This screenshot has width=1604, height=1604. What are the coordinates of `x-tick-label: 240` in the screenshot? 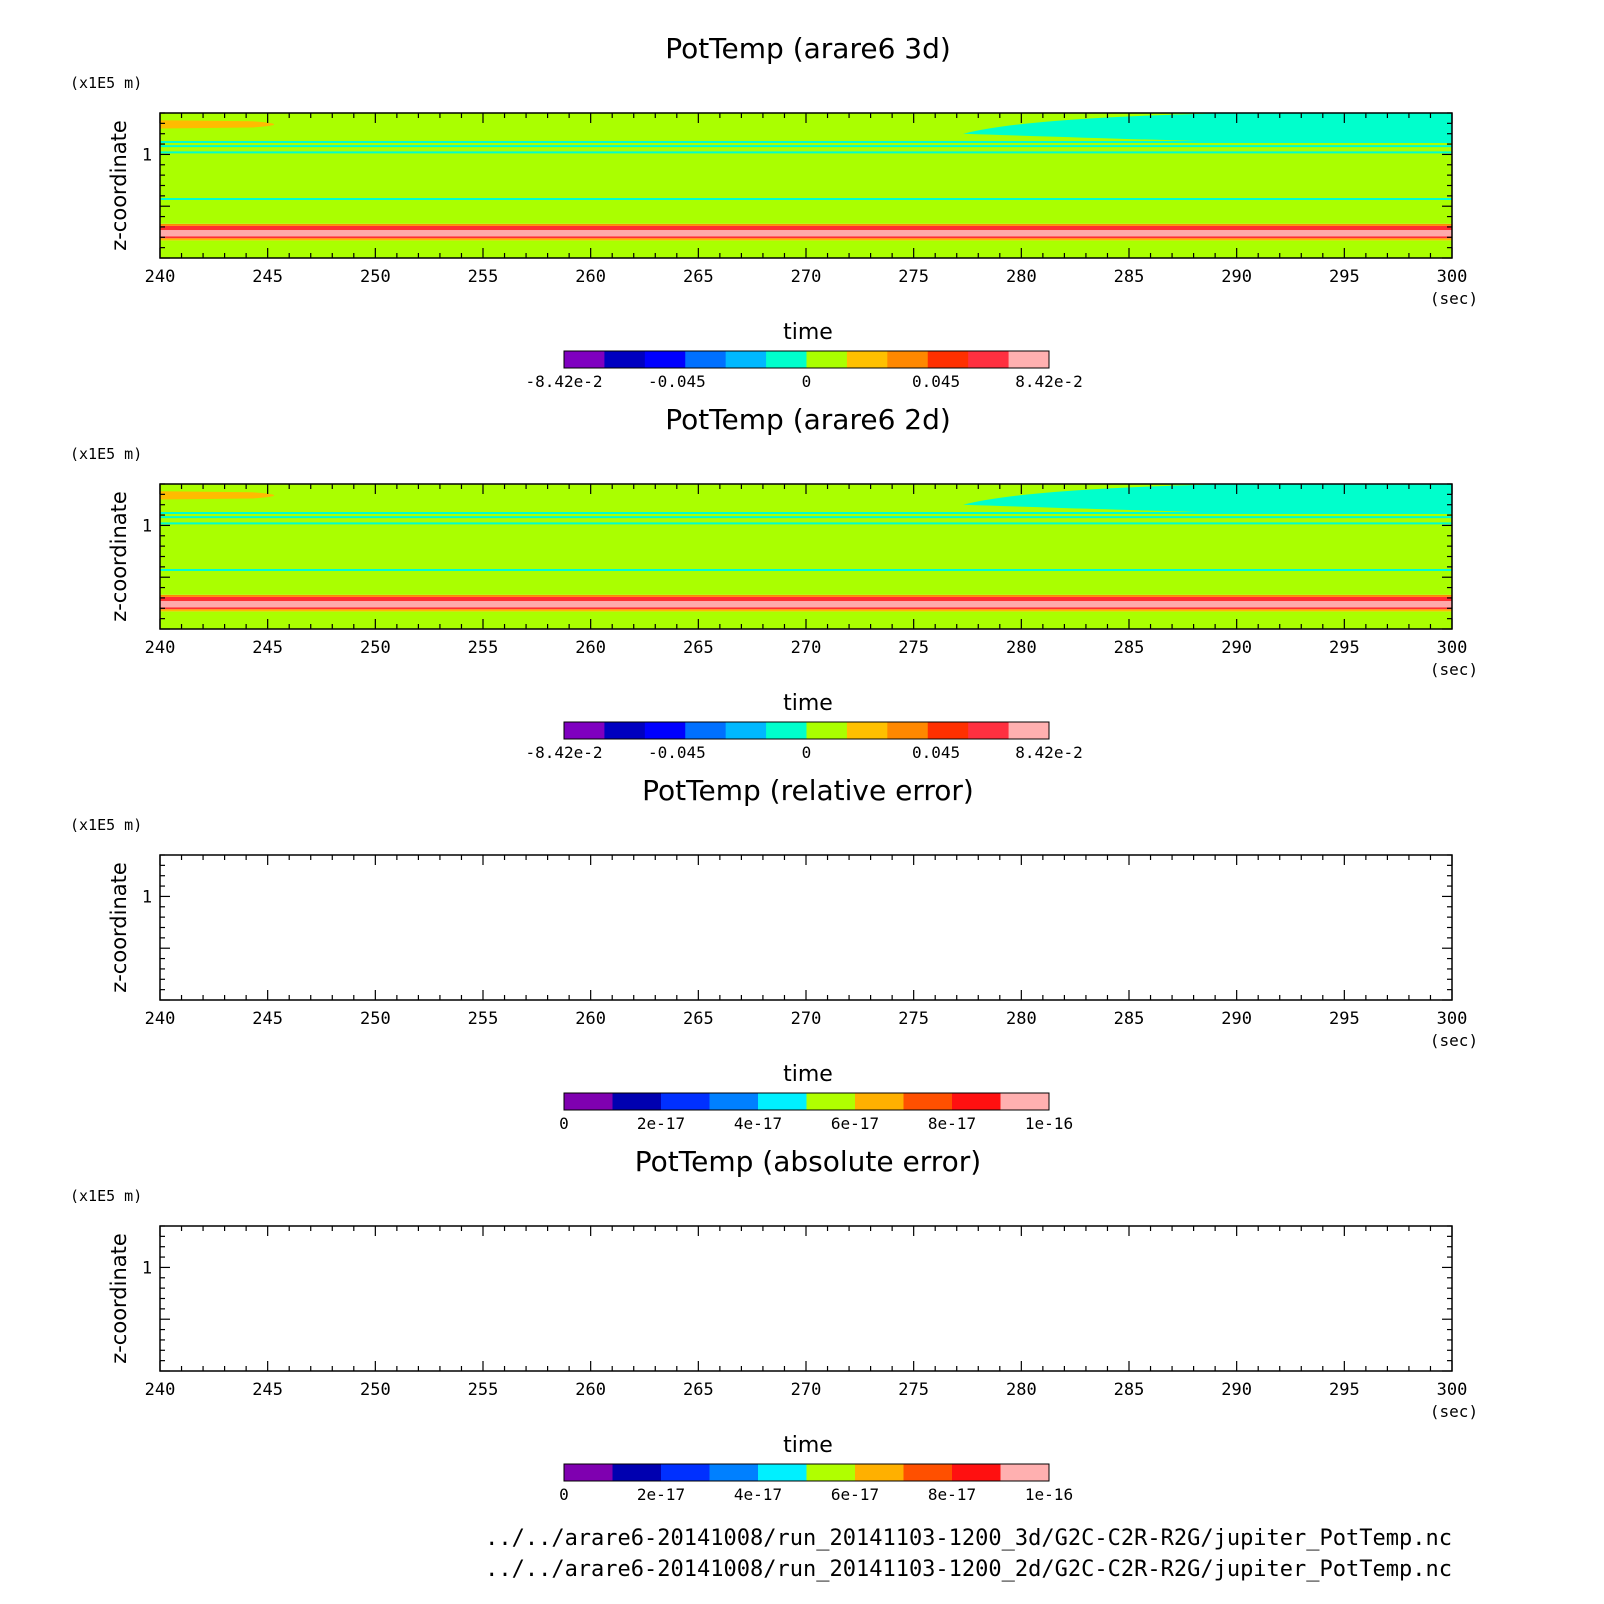 It's located at (160, 277).